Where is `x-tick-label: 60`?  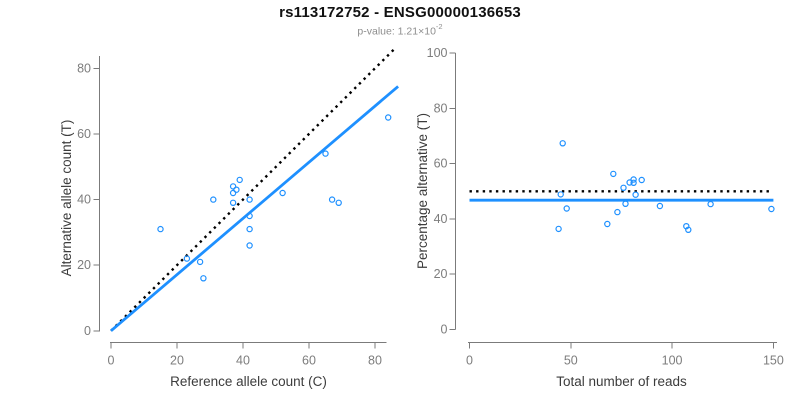
x-tick-label: 60 is located at coordinates (309, 361).